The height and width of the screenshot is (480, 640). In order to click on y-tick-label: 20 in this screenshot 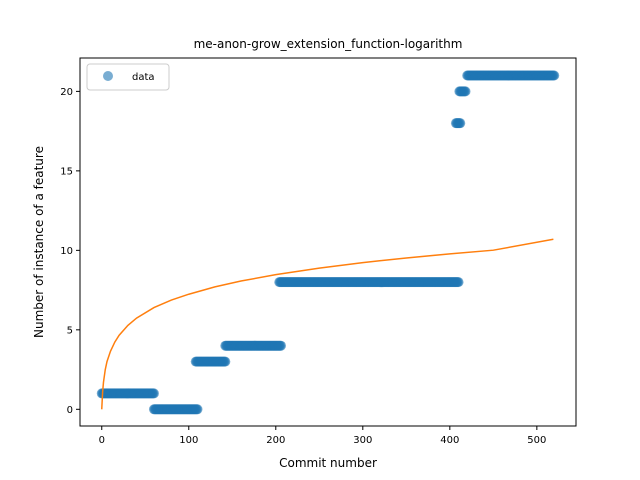, I will do `click(66, 92)`.